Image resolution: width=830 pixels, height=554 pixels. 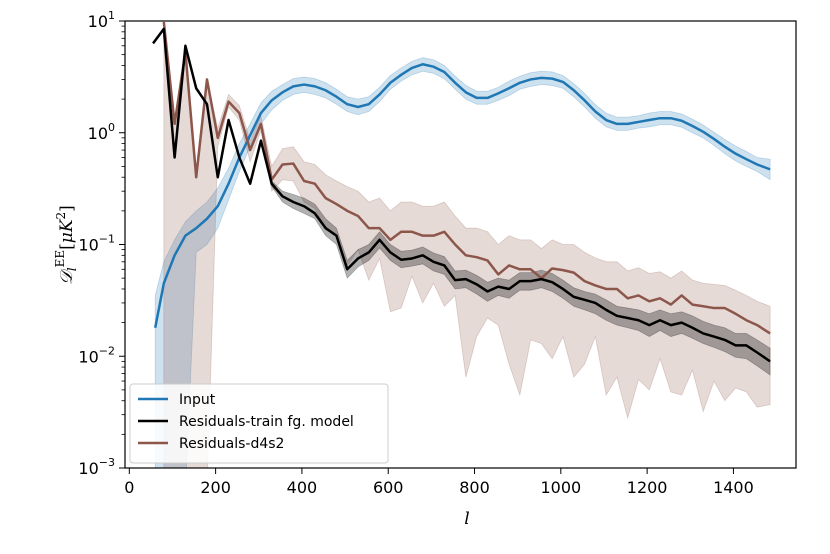 What do you see at coordinates (96, 467) in the screenshot?
I see `y-tick-label: 10⁻³` at bounding box center [96, 467].